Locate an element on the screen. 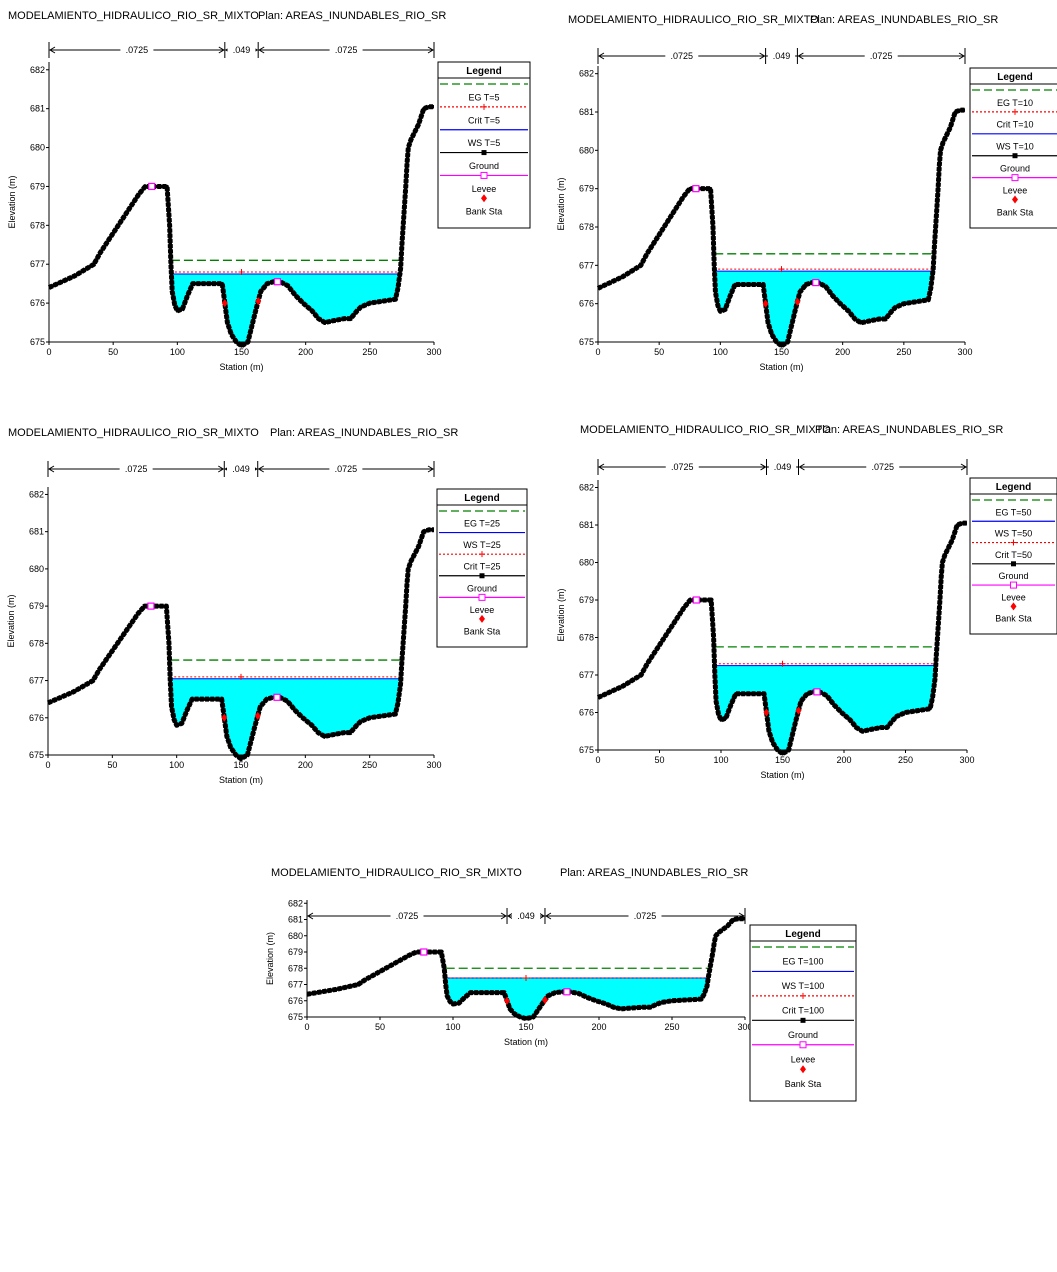  legend-item-label: Crit T=25 is located at coordinates (481, 567).